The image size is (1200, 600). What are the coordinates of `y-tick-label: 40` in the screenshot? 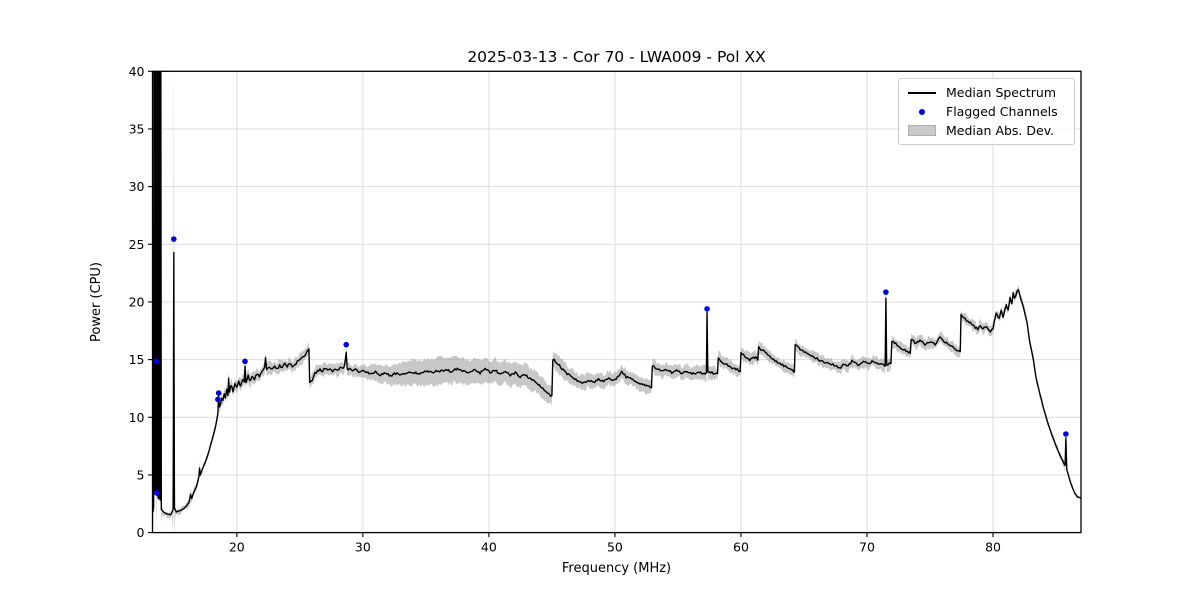 It's located at (137, 71).